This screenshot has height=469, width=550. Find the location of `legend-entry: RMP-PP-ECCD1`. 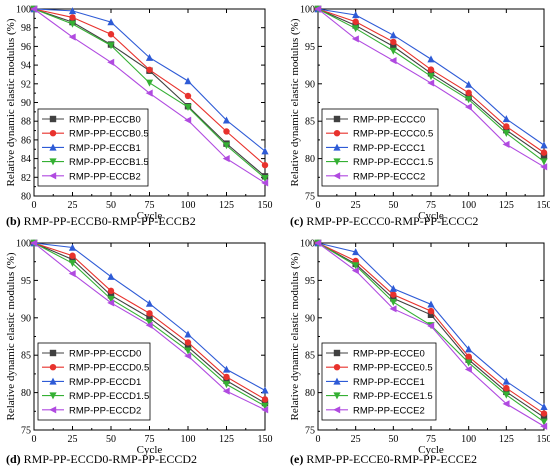

legend-entry: RMP-PP-ECCD1 is located at coordinates (105, 382).